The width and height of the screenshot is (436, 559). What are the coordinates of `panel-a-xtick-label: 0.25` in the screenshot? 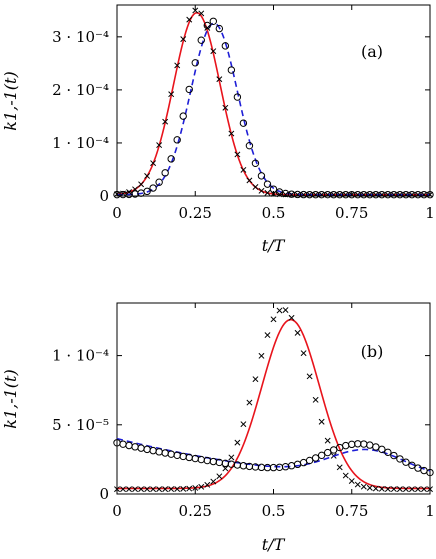 It's located at (195, 213).